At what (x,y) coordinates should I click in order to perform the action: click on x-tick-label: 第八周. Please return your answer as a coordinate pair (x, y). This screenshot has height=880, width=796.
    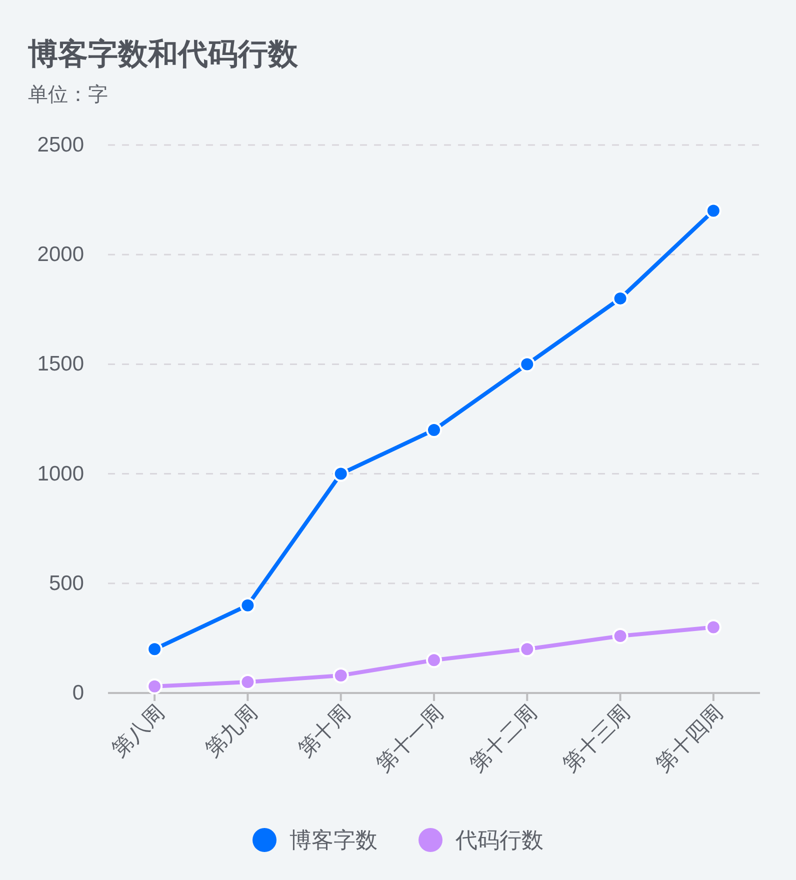
    Looking at the image, I should click on (138, 731).